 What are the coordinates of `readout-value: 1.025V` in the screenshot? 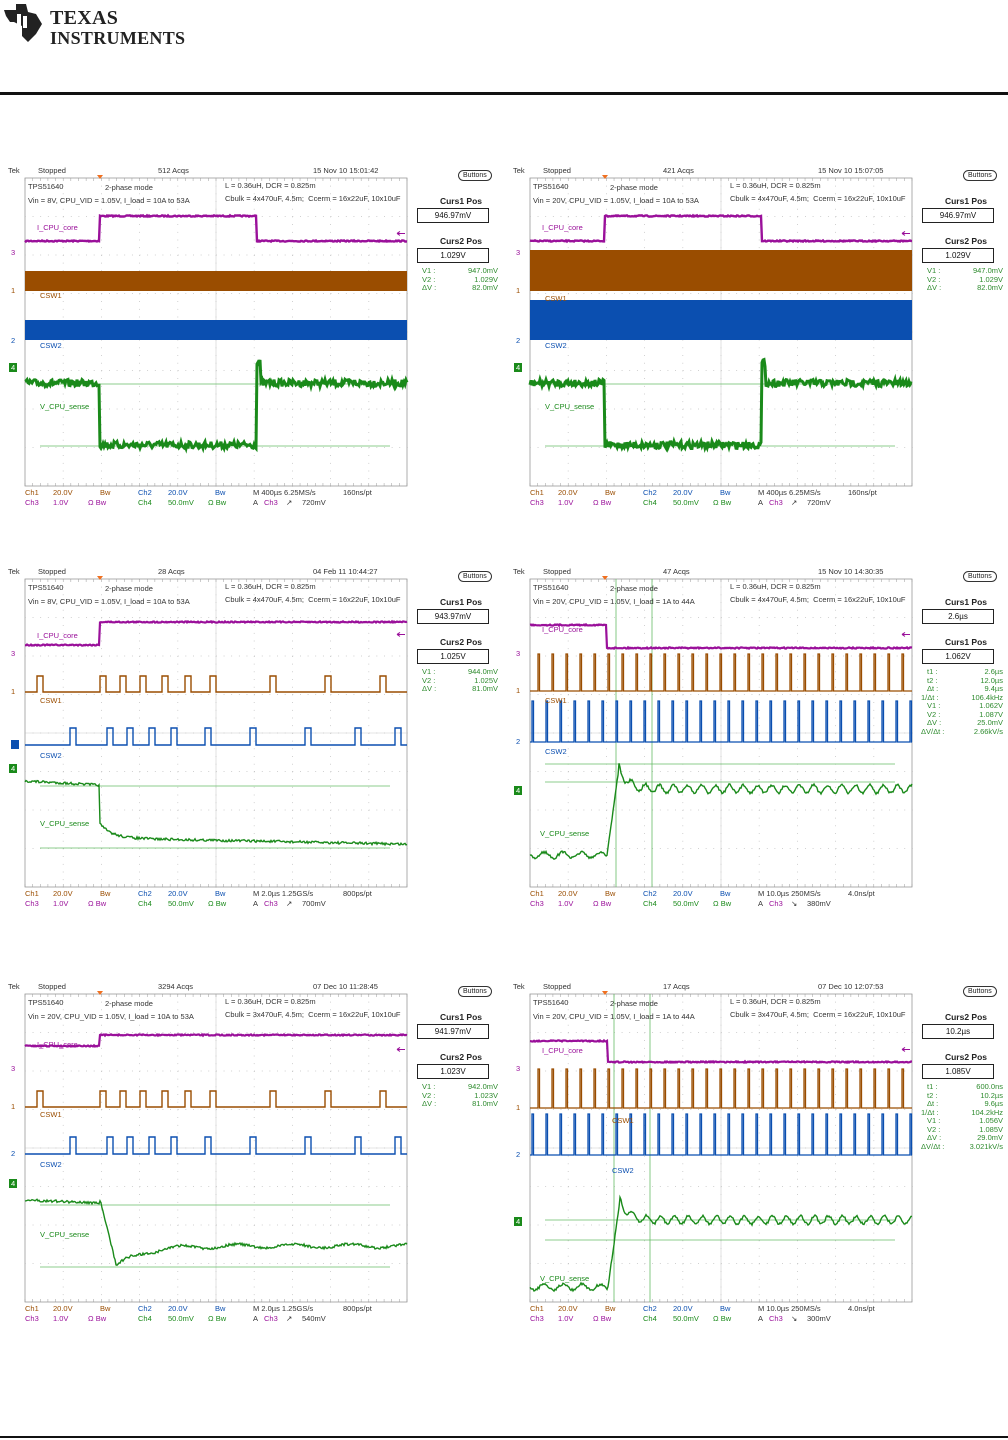 It's located at (486, 680).